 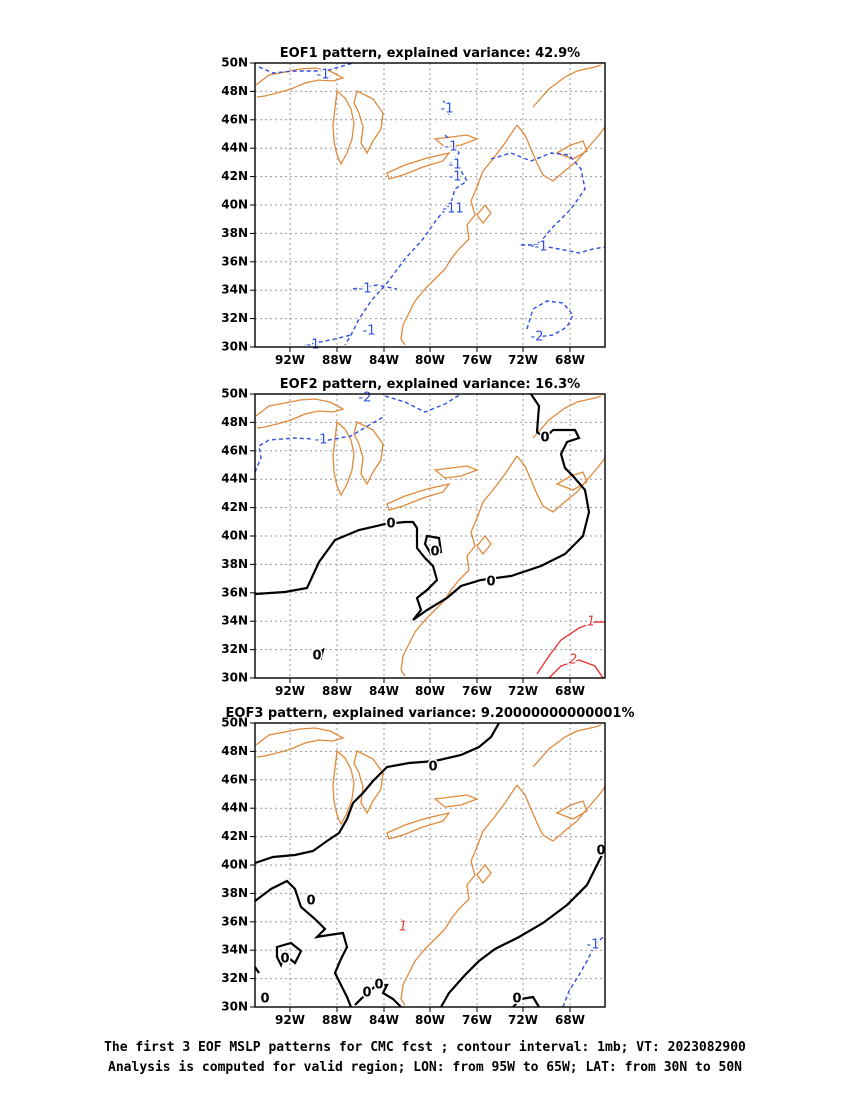 I want to click on graticule, so click(x=430, y=865).